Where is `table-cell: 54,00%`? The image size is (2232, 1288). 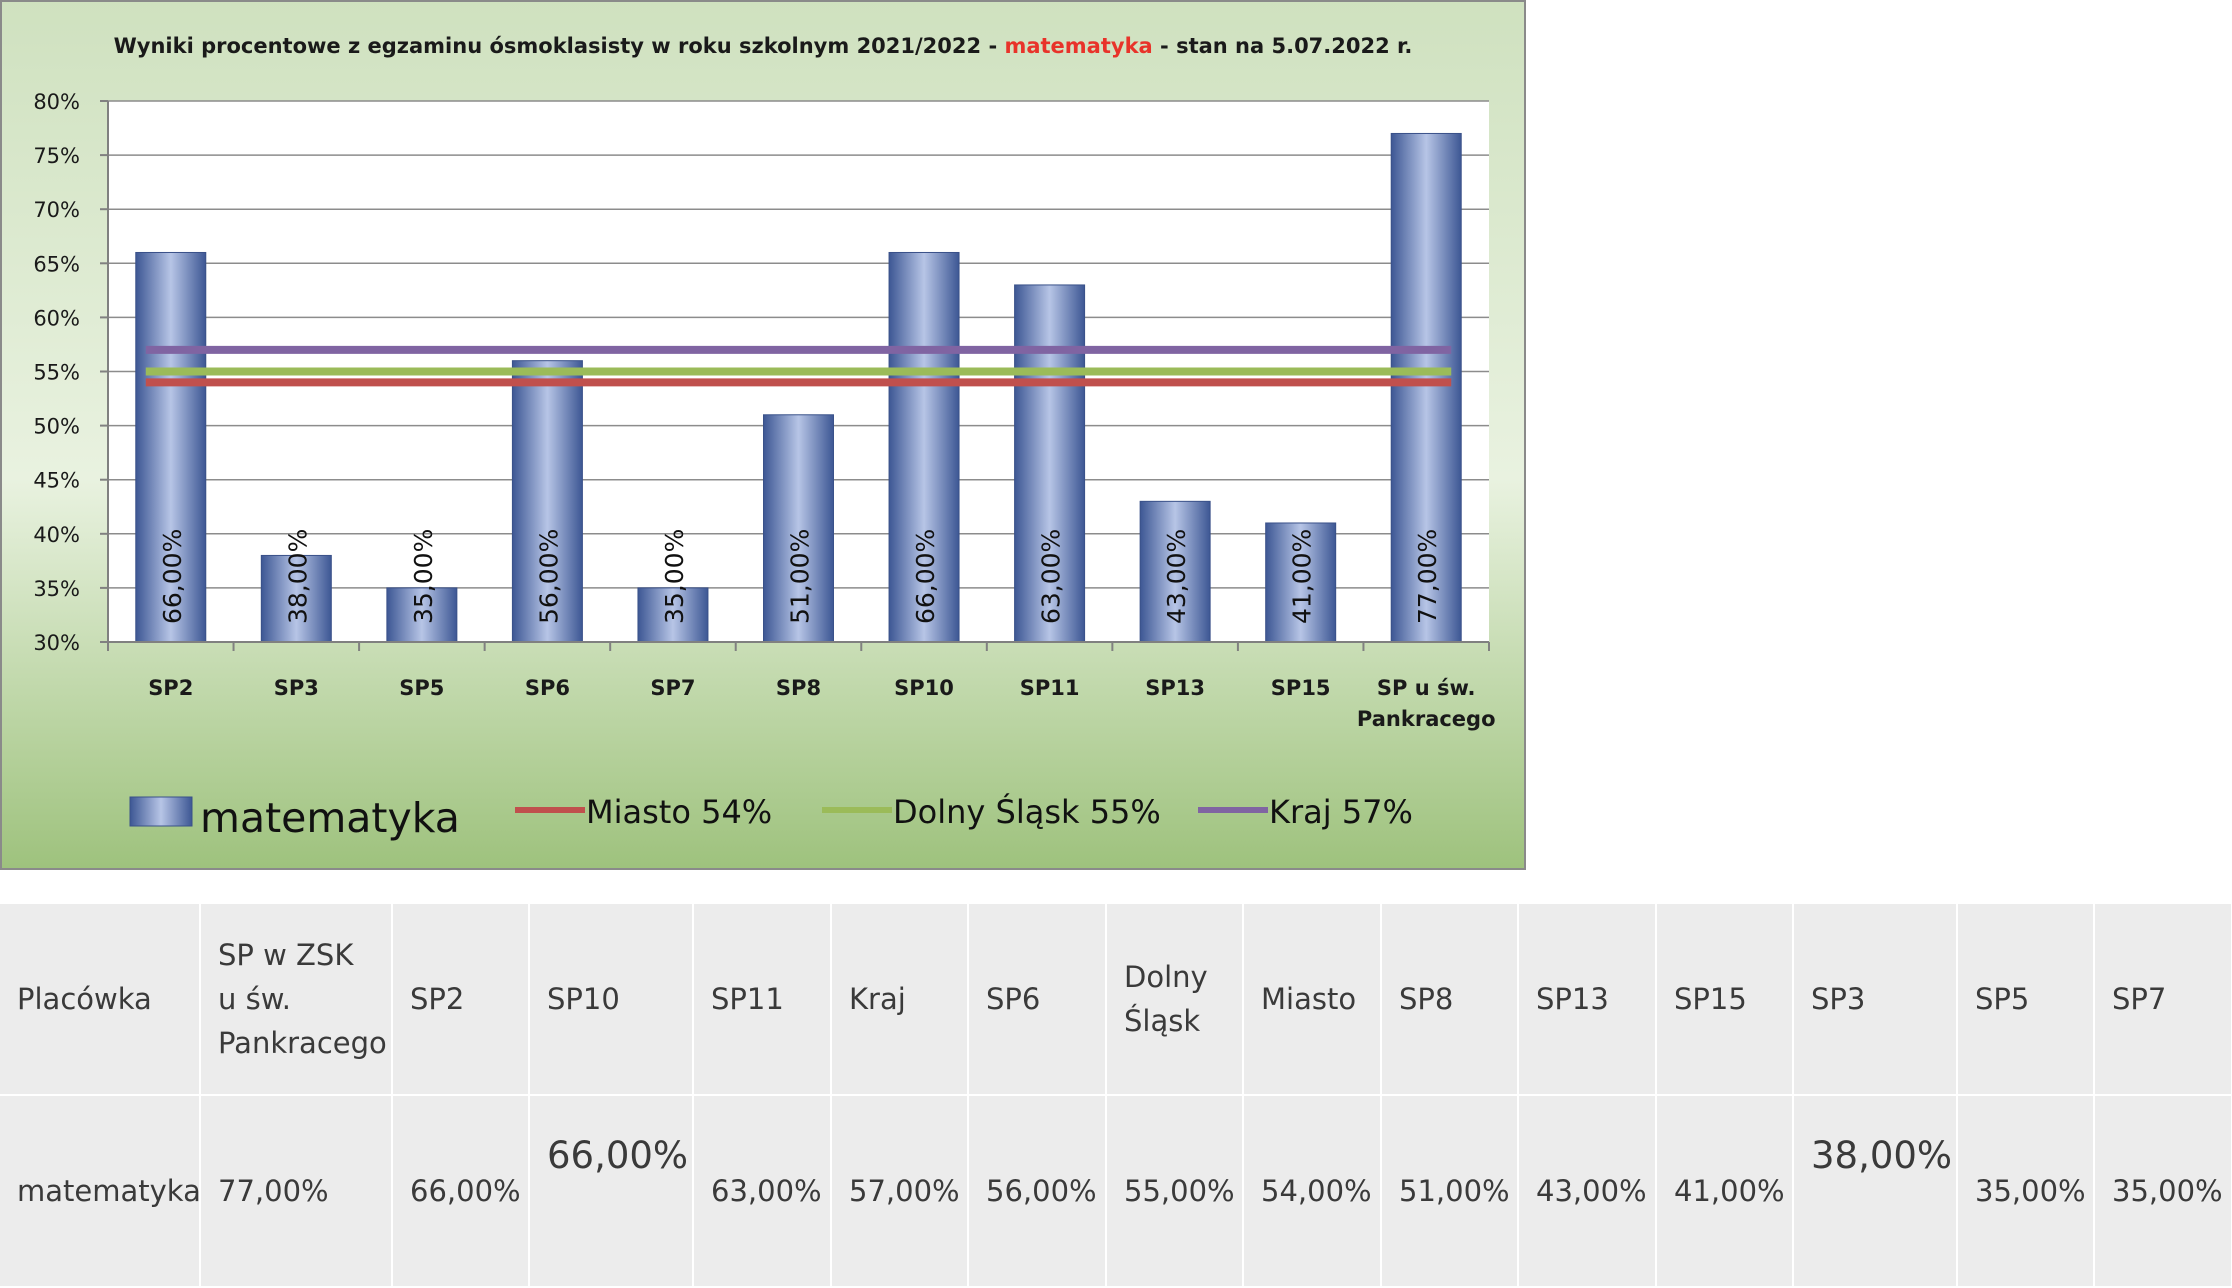 table-cell: 54,00% is located at coordinates (1312, 1191).